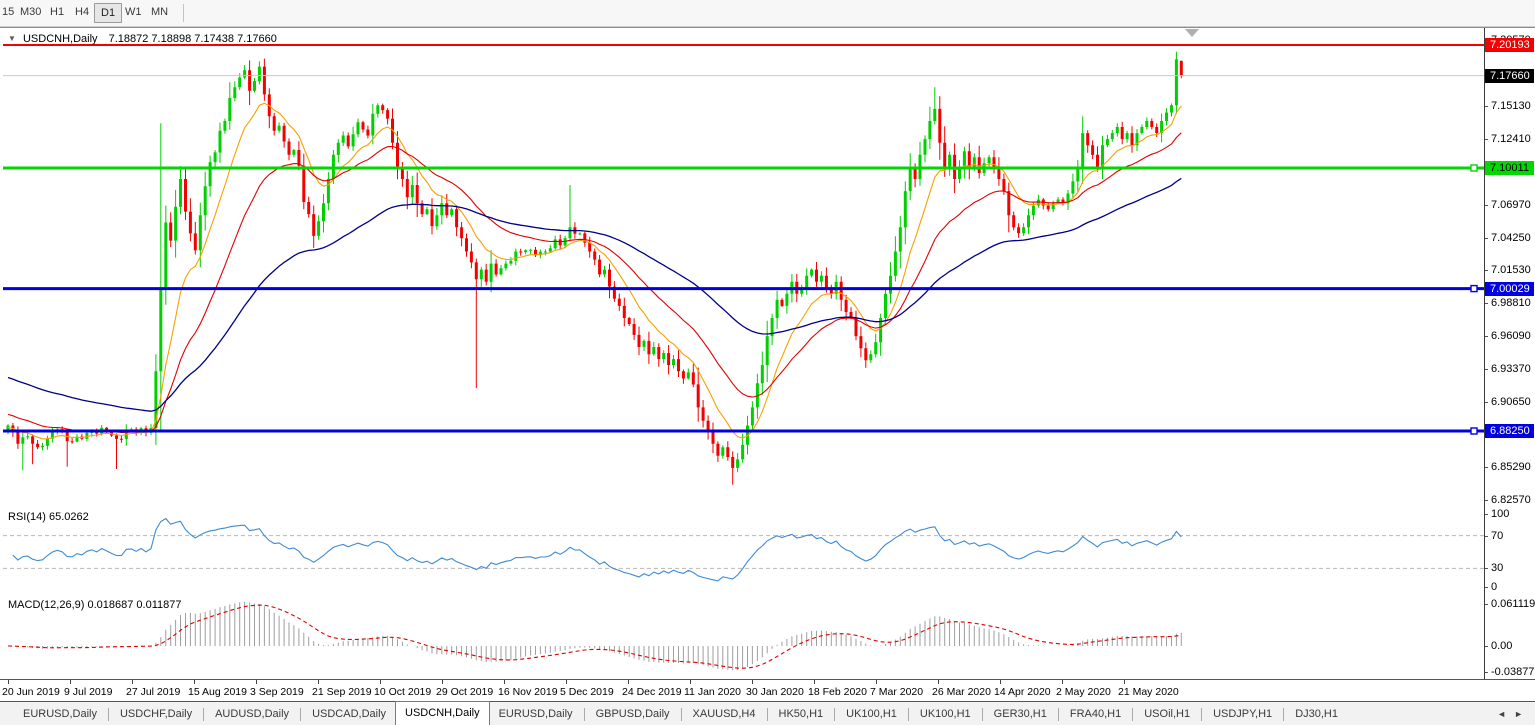  I want to click on chart-tab-fra40-h1: FRA40,H1, so click(1095, 714).